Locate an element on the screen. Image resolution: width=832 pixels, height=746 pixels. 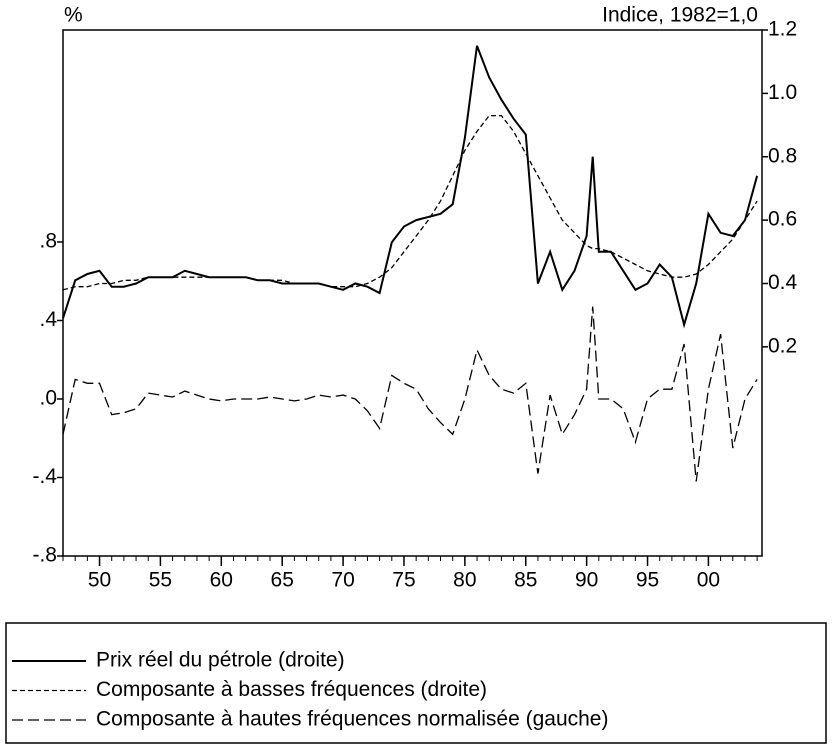
x-tick-label: 90 is located at coordinates (586, 580).